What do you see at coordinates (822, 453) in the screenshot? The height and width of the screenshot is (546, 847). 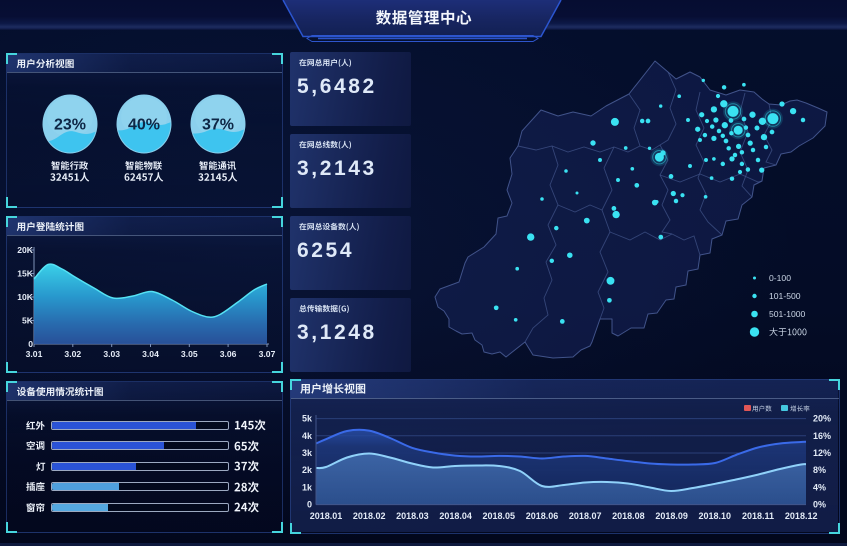 I see `svg-text: 12%` at bounding box center [822, 453].